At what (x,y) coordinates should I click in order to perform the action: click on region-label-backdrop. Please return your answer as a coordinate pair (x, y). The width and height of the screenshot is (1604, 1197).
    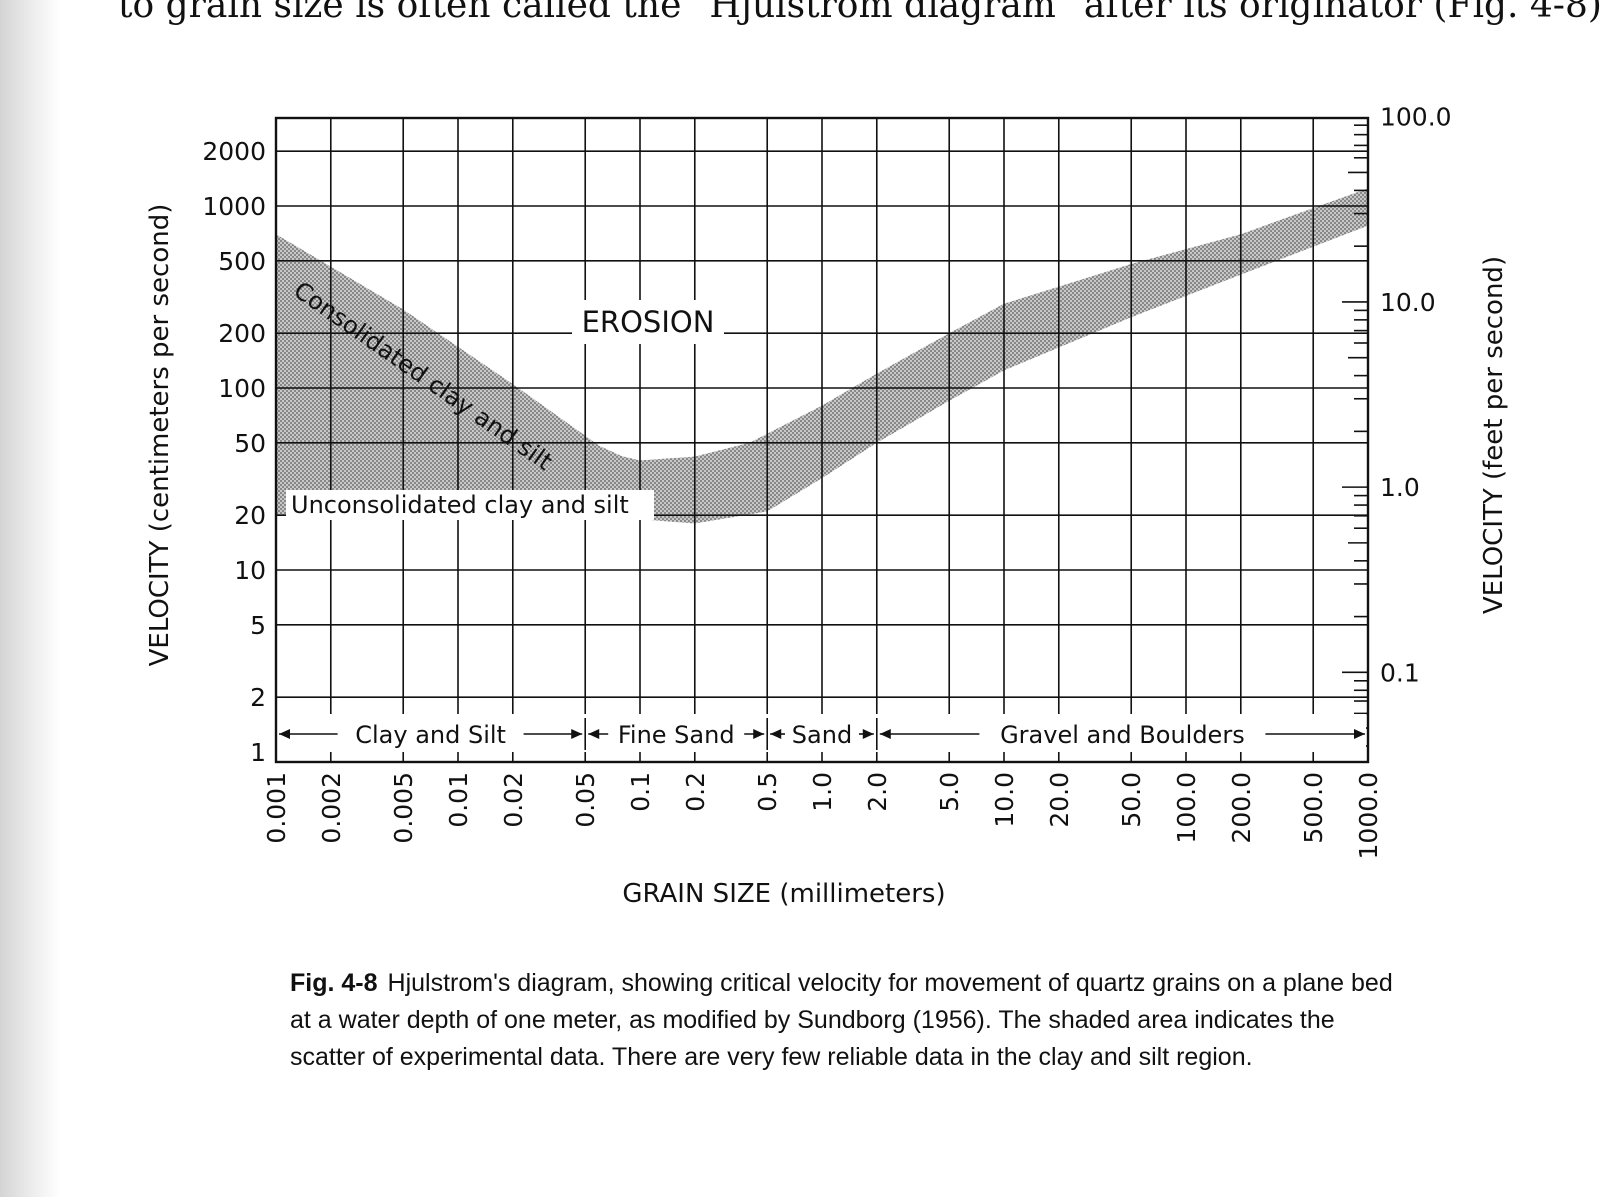
    Looking at the image, I should click on (648, 322).